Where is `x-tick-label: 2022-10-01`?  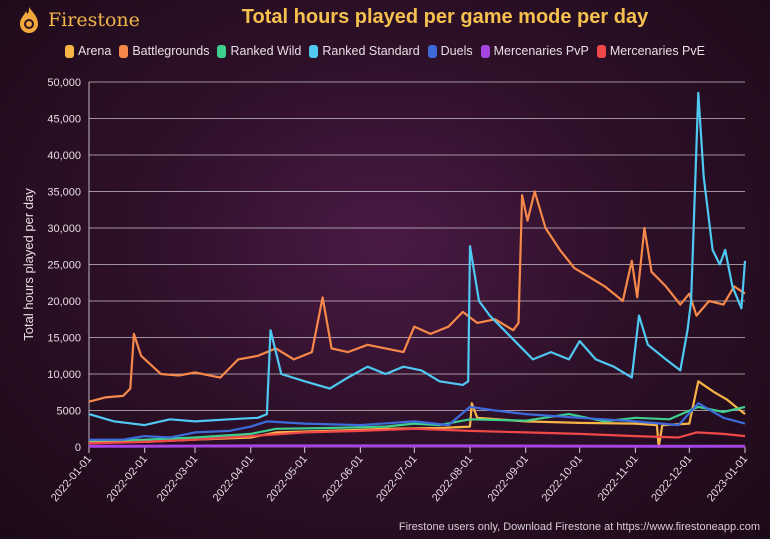 x-tick-label: 2022-10-01 is located at coordinates (562, 478).